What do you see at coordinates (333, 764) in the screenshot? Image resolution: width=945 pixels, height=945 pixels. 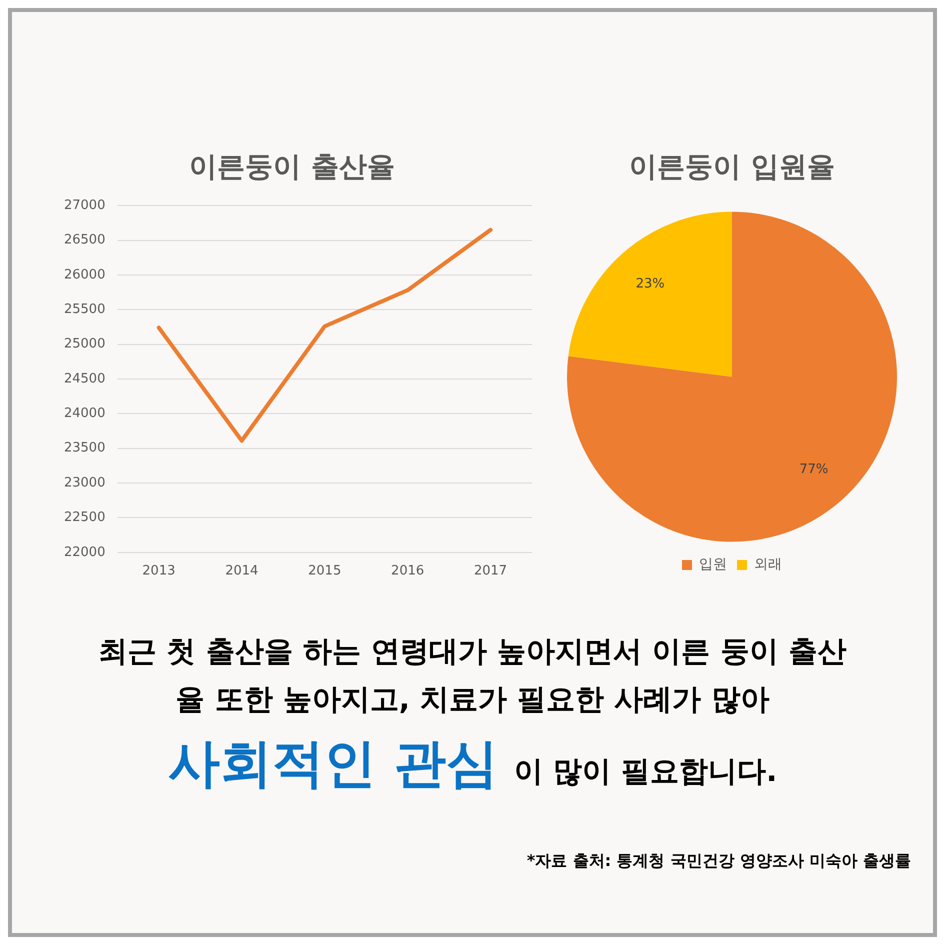 I see `text: 사회적인 관심` at bounding box center [333, 764].